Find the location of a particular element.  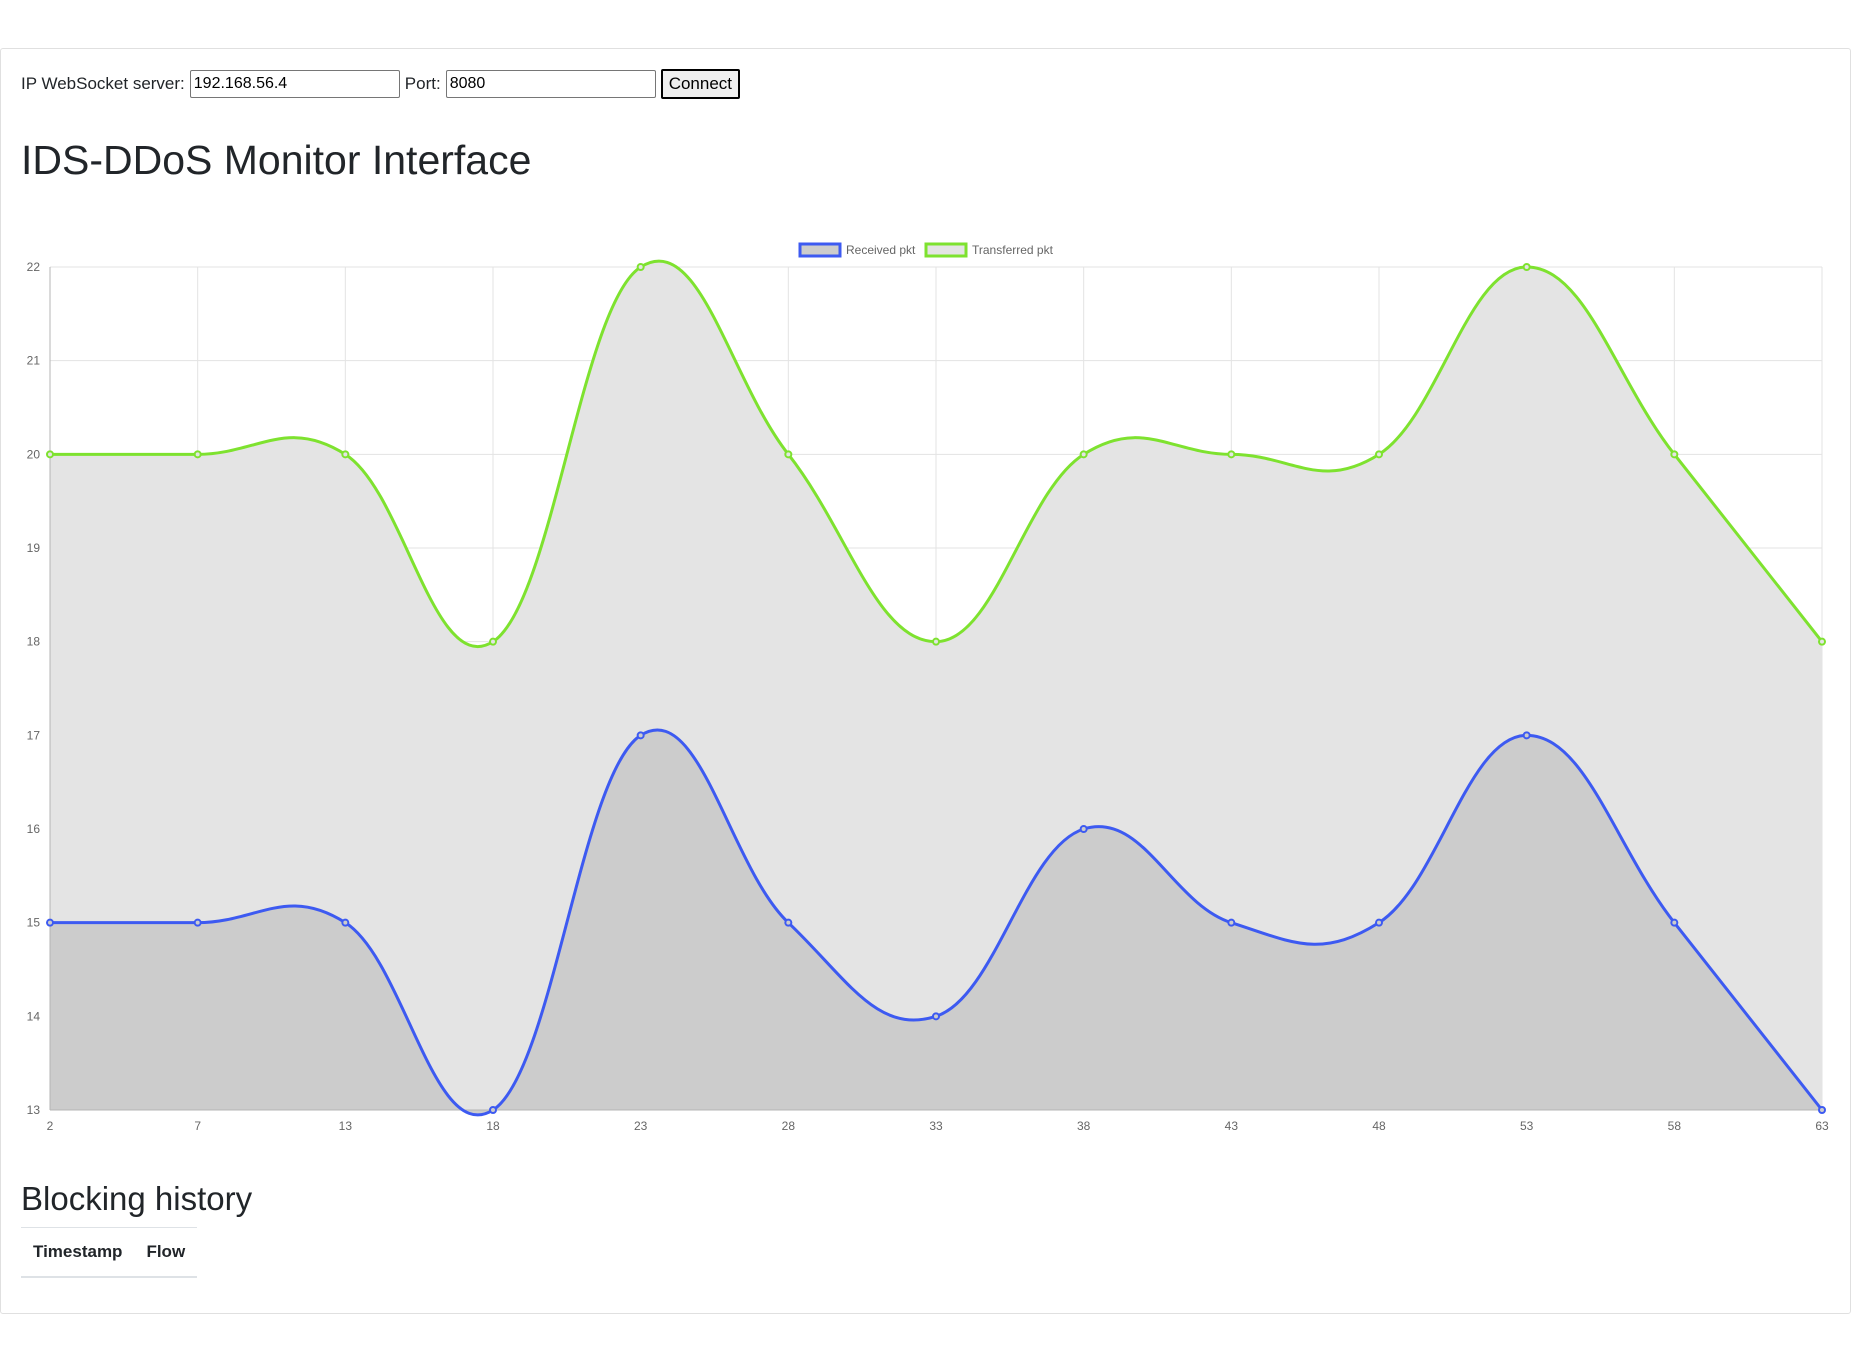

blocking-history-table: Timestamp Flow is located at coordinates (109, 1252).